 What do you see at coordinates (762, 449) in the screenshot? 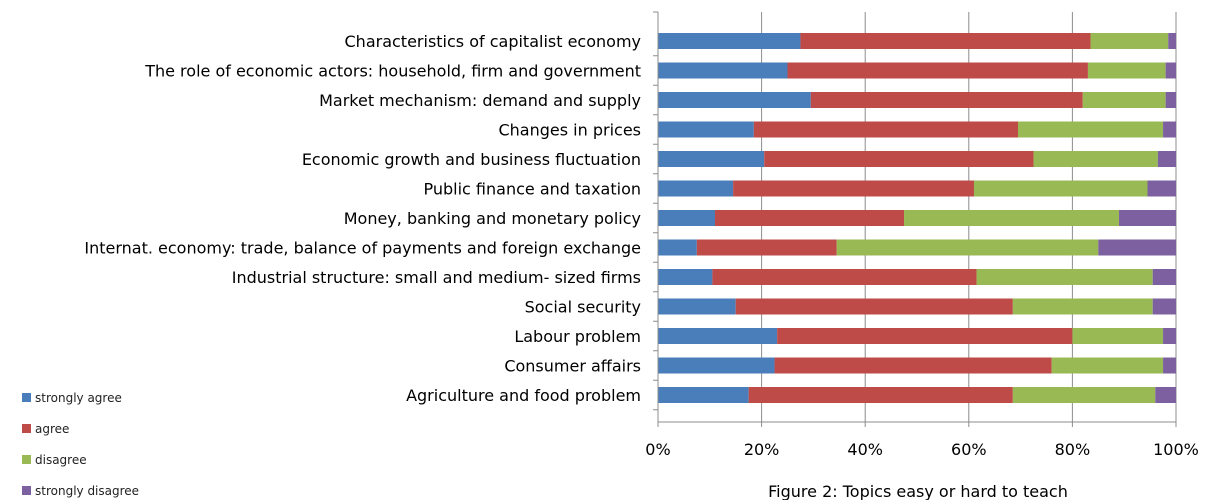
I see `x-tick-label: 20%` at bounding box center [762, 449].